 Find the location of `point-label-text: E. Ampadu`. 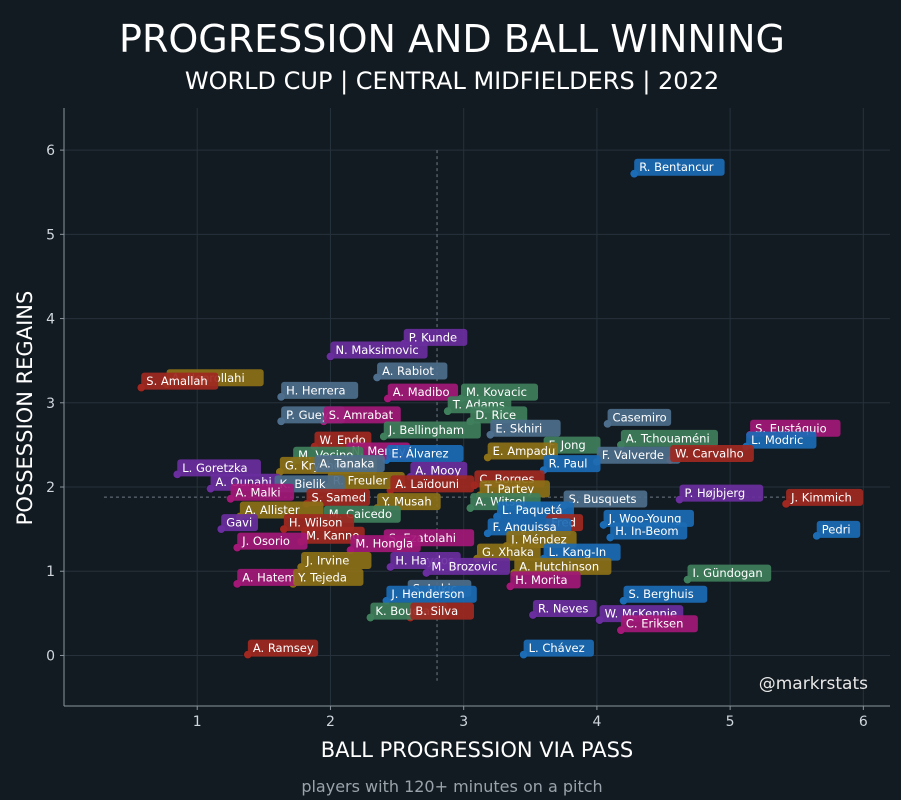

point-label-text: E. Ampadu is located at coordinates (524, 451).